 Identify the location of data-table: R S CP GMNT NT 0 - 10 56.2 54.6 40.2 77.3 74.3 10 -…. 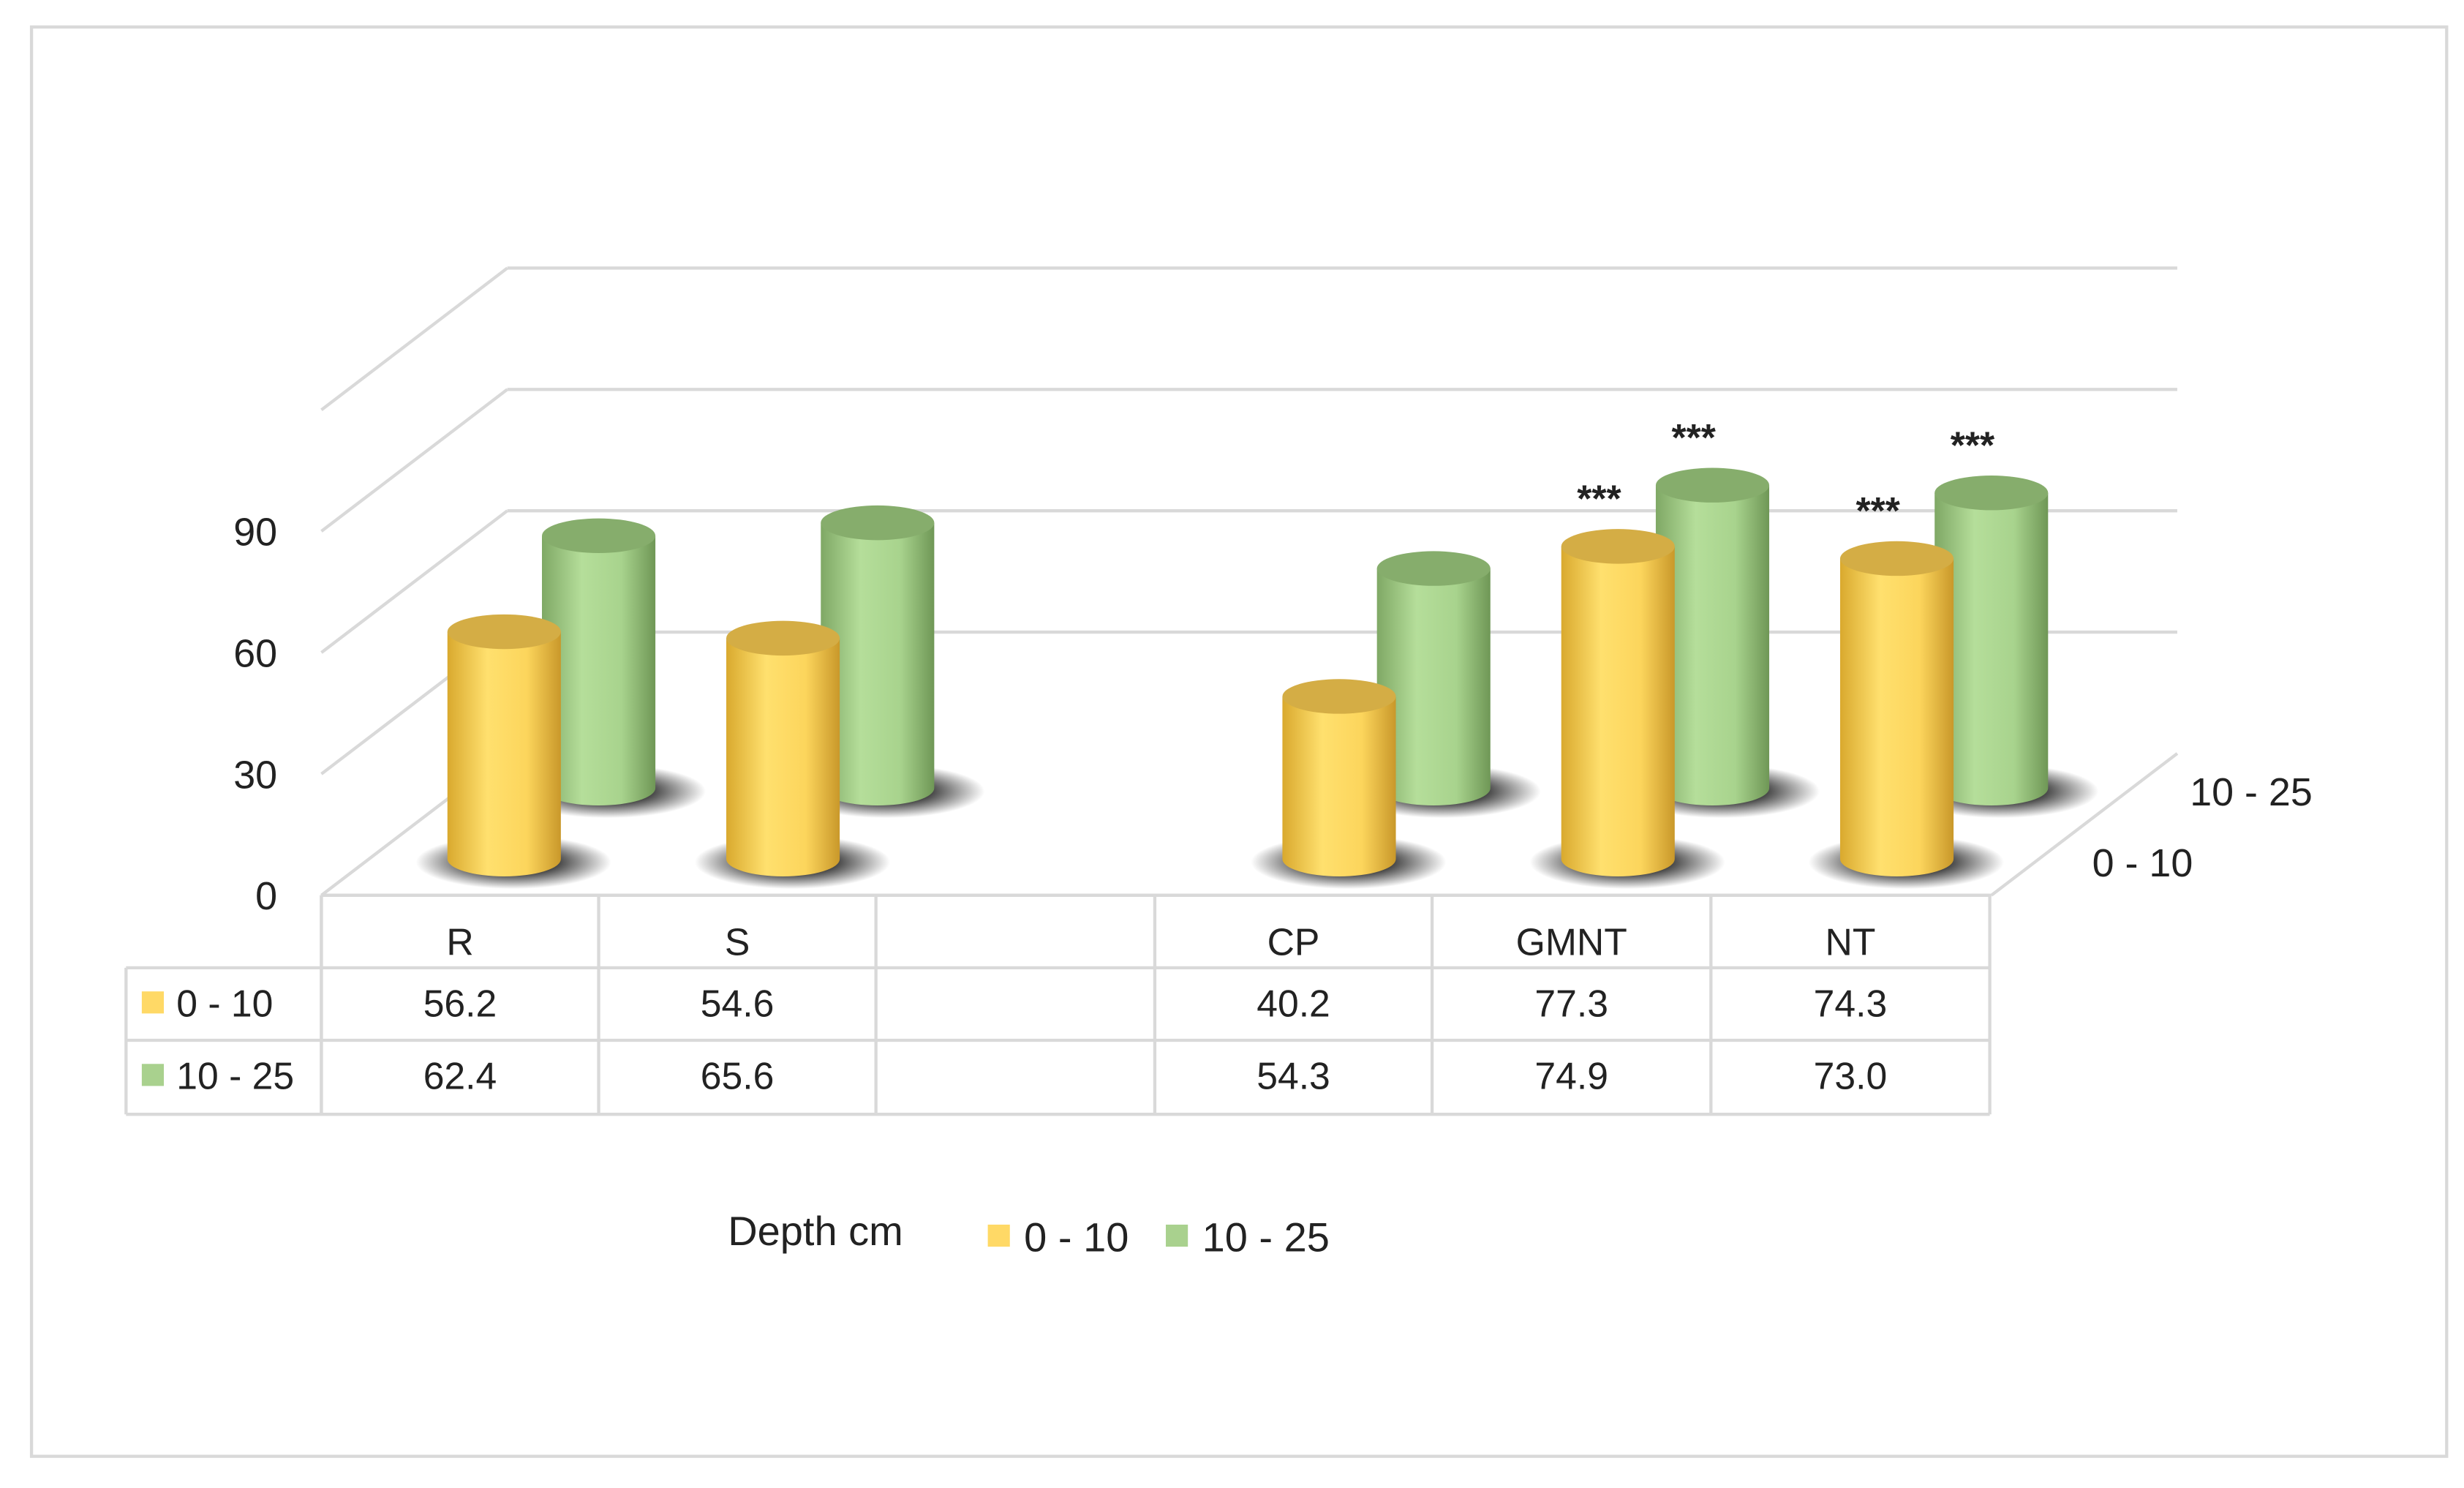
(1058, 1004).